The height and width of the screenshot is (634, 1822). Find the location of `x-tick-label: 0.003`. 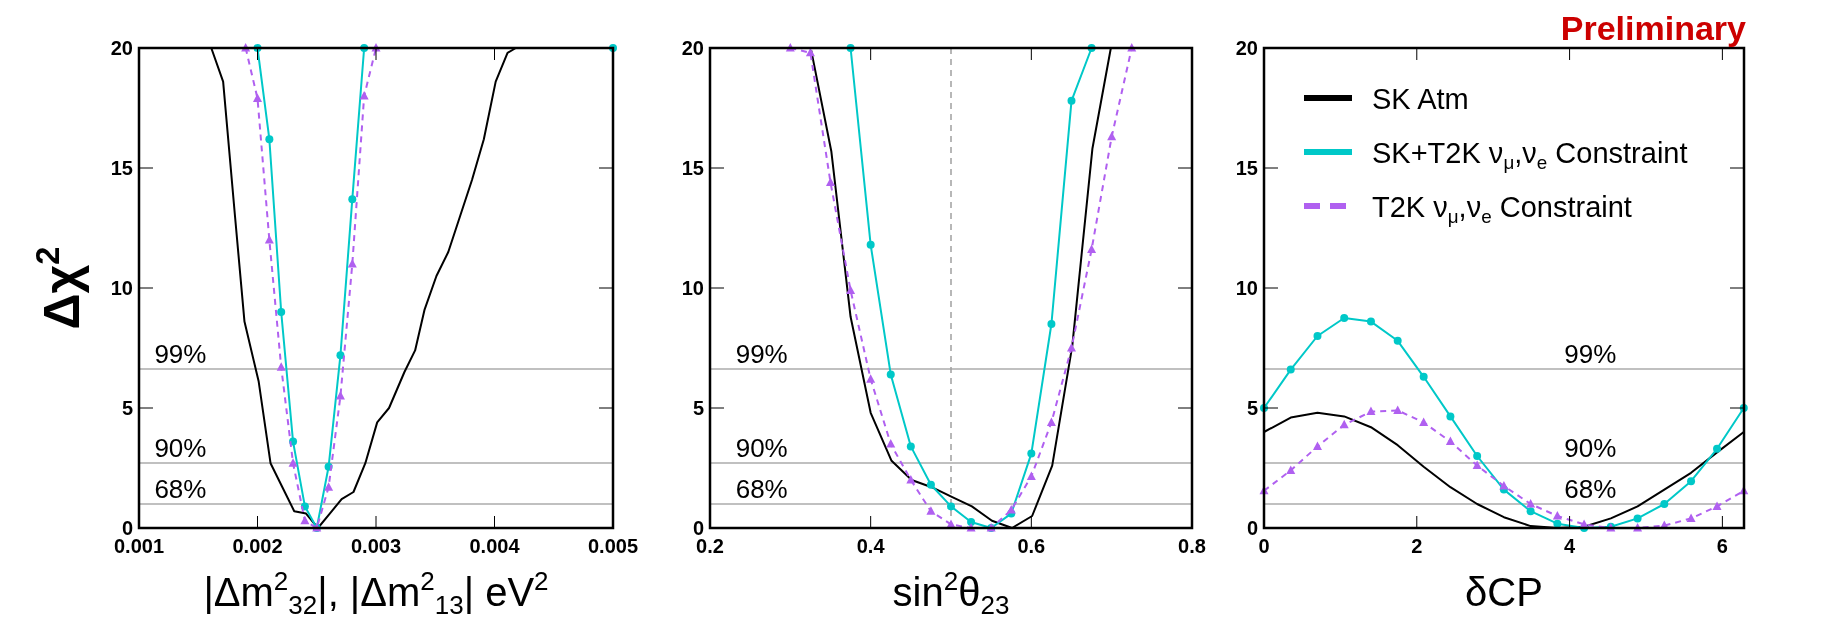

x-tick-label: 0.003 is located at coordinates (376, 546).